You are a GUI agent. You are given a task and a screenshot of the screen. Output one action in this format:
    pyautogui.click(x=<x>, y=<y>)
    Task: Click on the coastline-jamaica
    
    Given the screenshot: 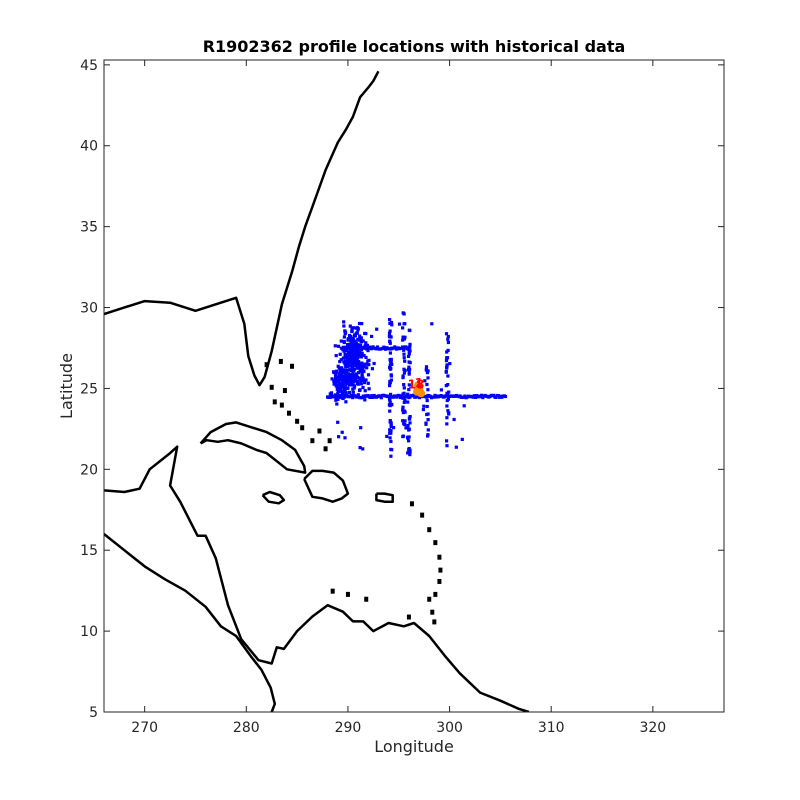 What is the action you would take?
    pyautogui.click(x=273, y=497)
    